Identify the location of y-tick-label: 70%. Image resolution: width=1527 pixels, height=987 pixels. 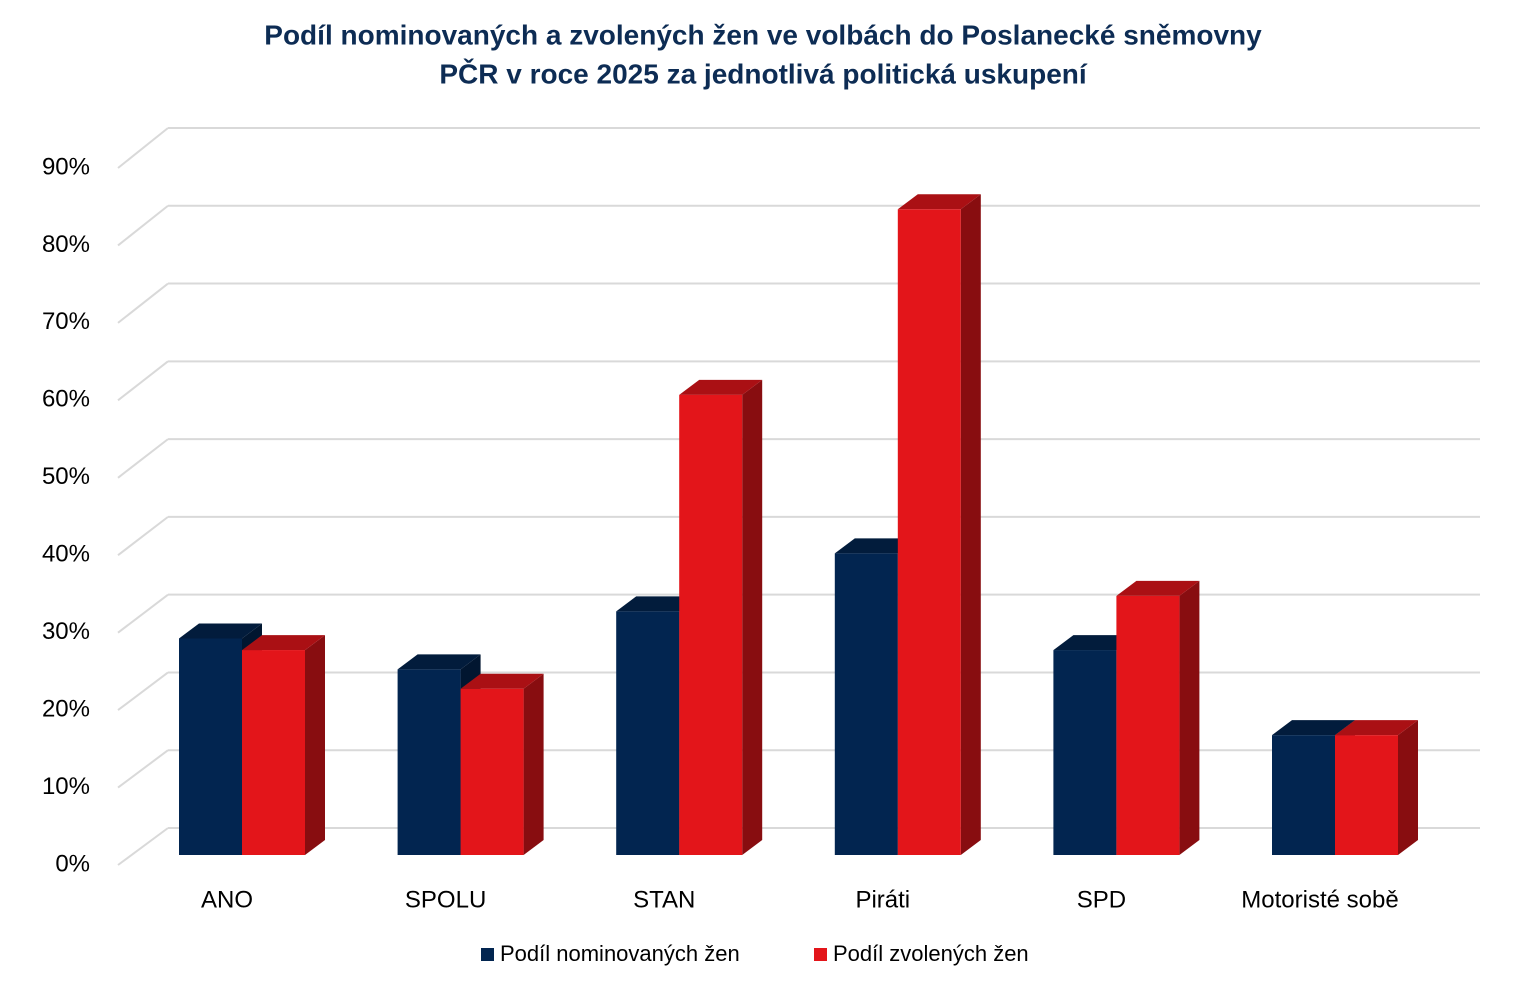
(66, 321).